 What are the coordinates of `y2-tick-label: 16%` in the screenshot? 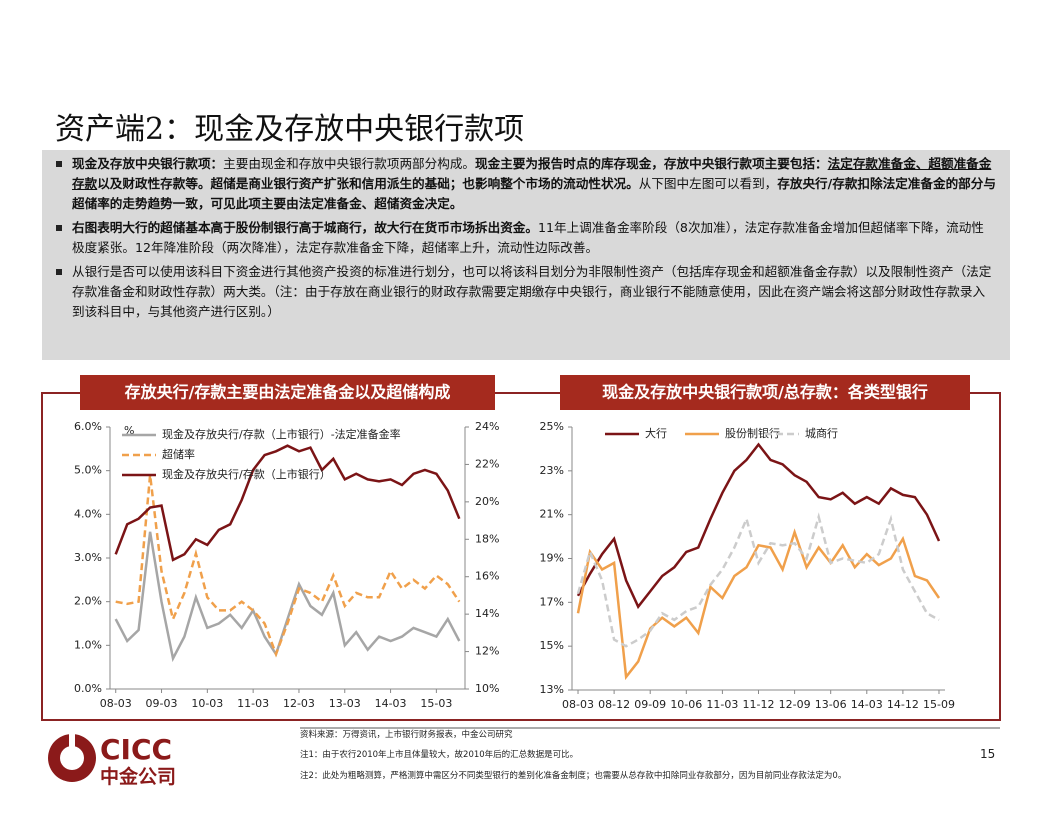 It's located at (487, 576).